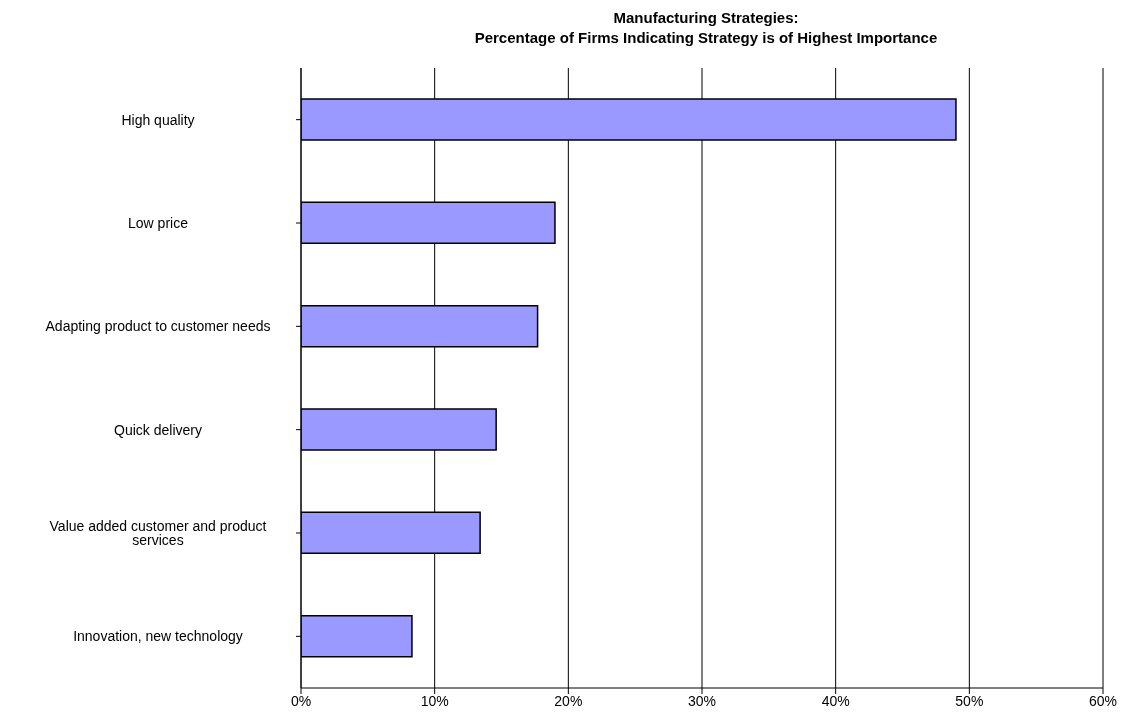  I want to click on x-tick-label: 0%, so click(301, 700).